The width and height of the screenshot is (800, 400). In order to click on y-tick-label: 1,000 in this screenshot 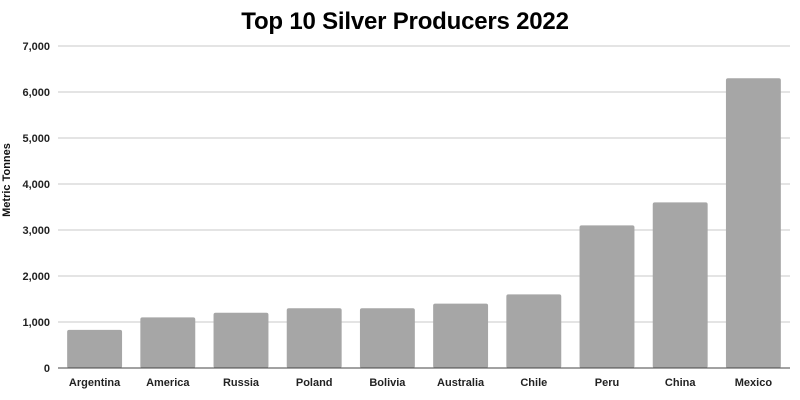, I will do `click(36, 323)`.